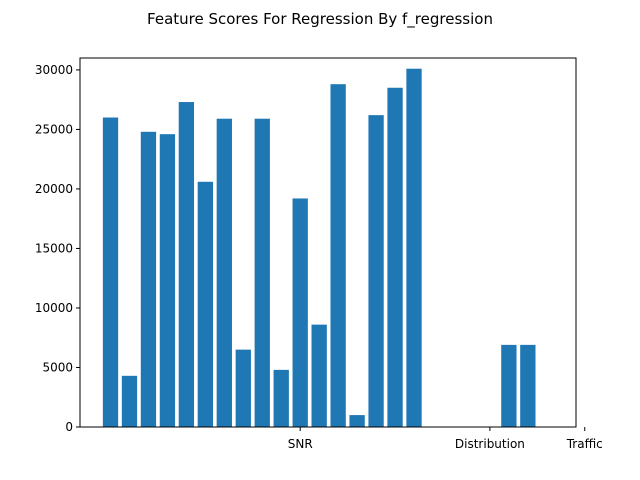 The image size is (640, 480). I want to click on y-tick-label: 5000, so click(57, 367).